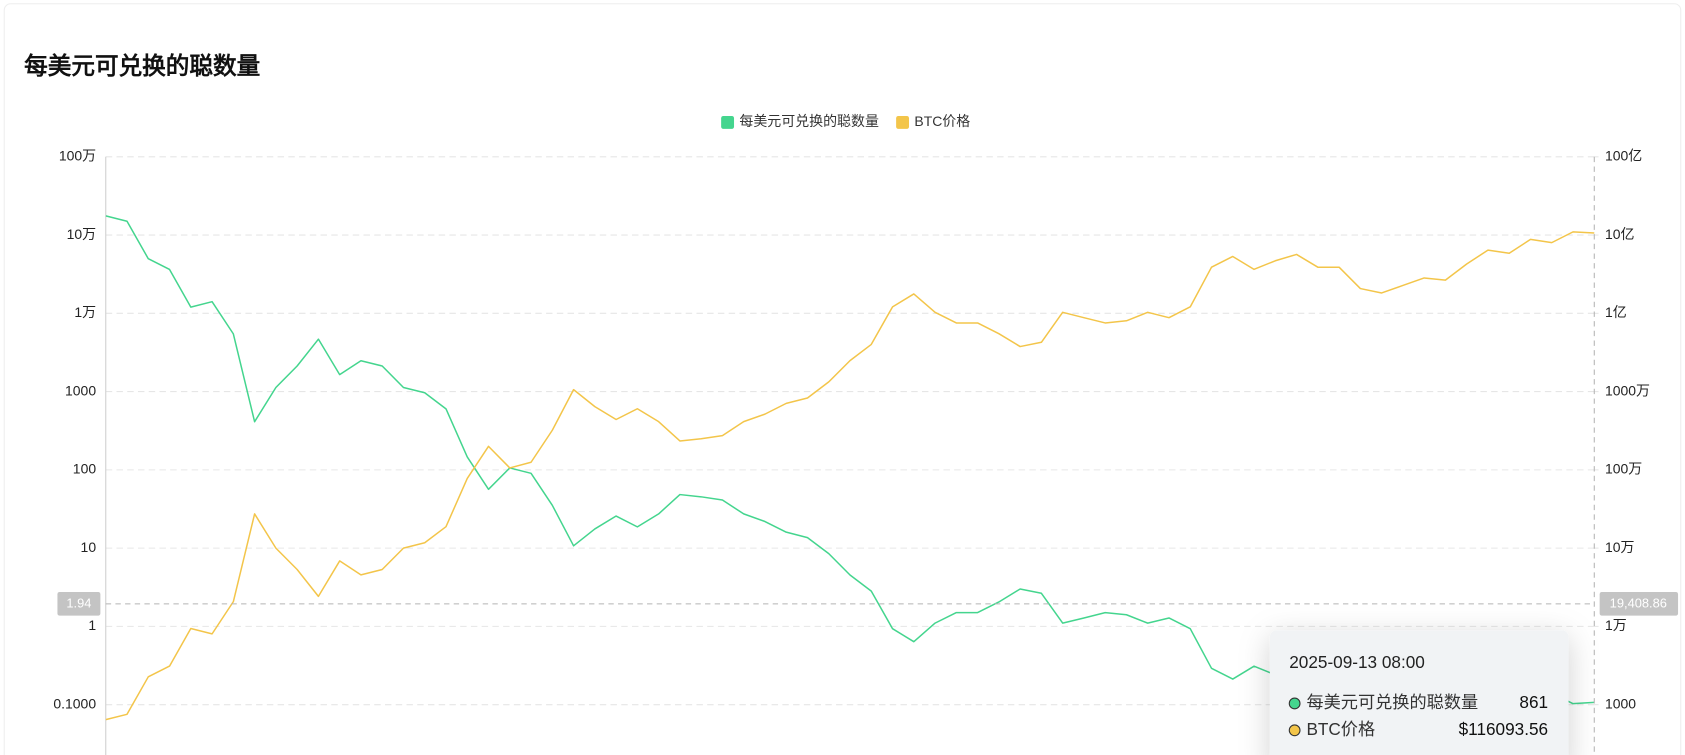 This screenshot has height=755, width=1685. I want to click on y-tick-label: 100, so click(85, 469).